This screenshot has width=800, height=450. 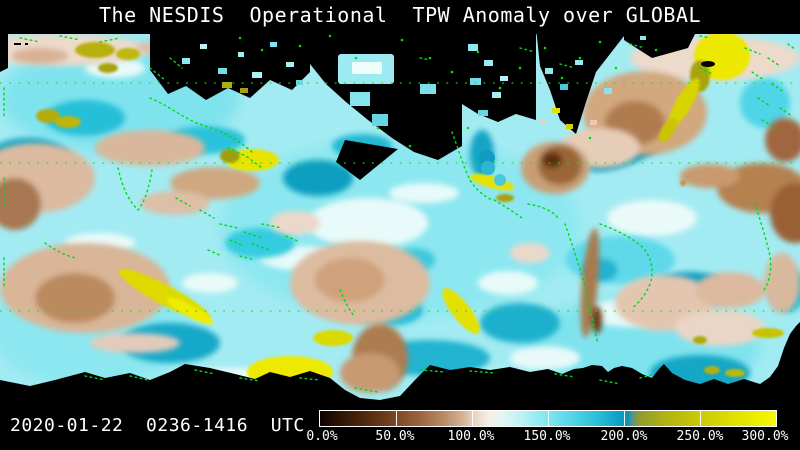 I want to click on colorbar, so click(x=548, y=418).